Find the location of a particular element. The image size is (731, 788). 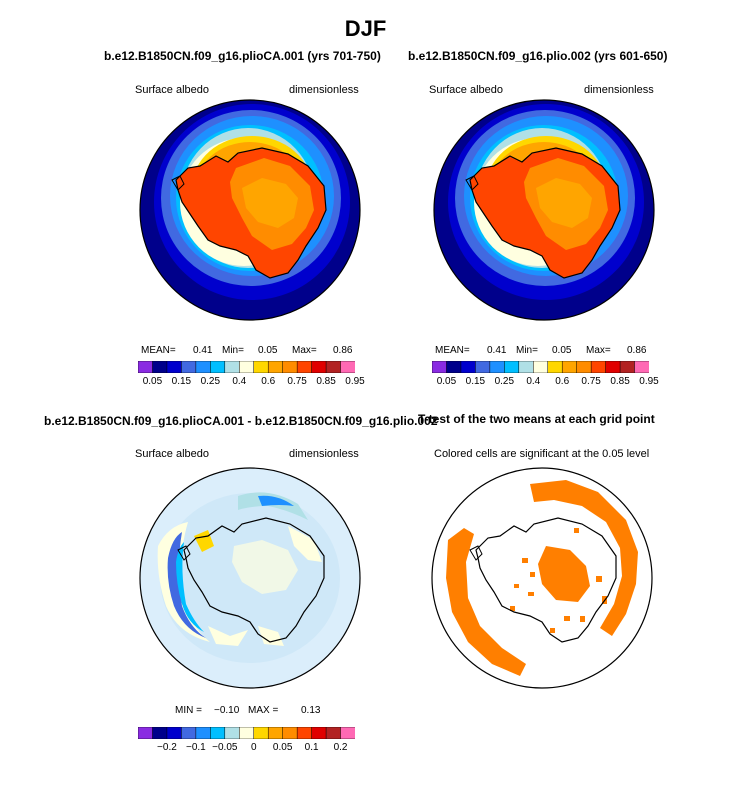

positive-anomaly-east is located at coordinates (305, 544).